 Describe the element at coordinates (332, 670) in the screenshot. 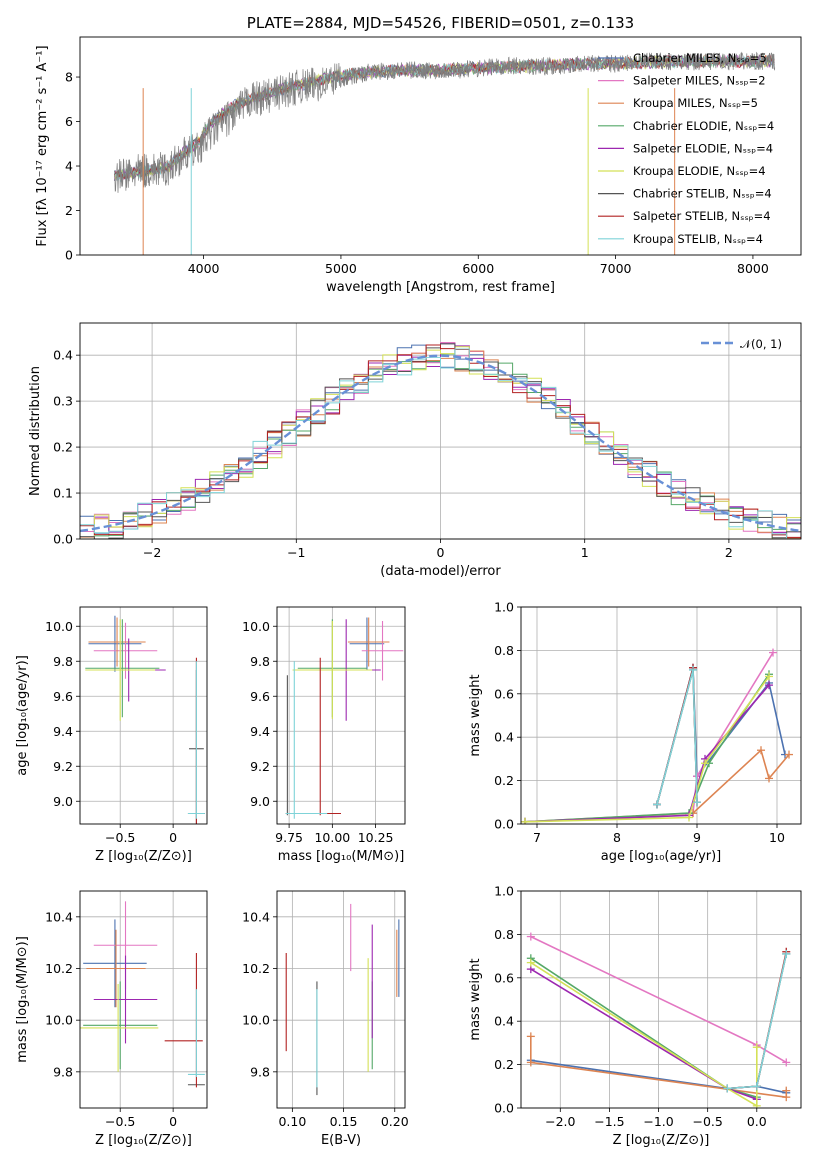

I see `errorbar-kroupa_elodie` at that location.